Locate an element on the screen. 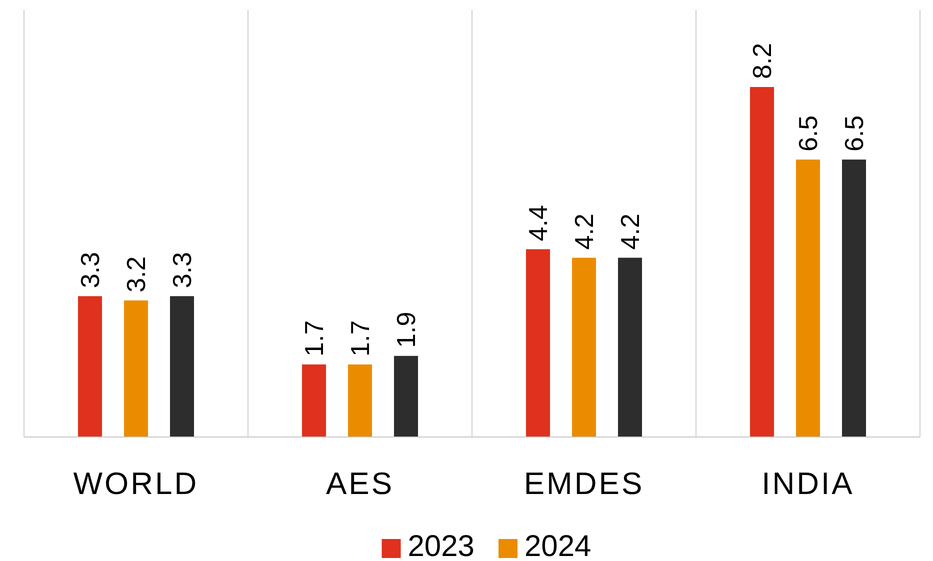  x-tick-label: AES is located at coordinates (360, 483).